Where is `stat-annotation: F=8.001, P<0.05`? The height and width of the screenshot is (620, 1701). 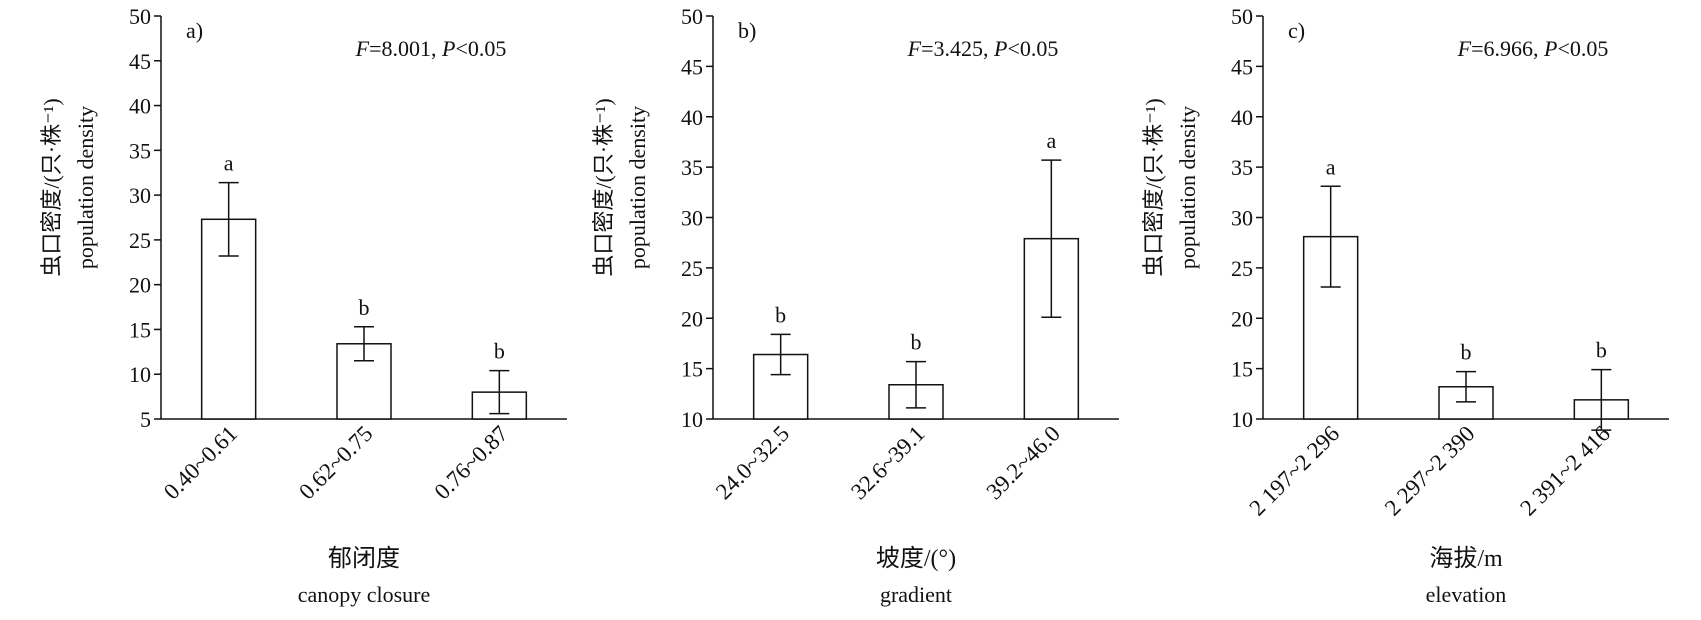 stat-annotation: F=8.001, P<0.05 is located at coordinates (431, 48).